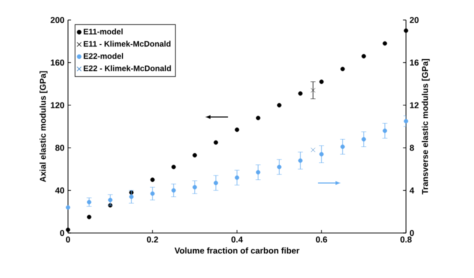  Describe the element at coordinates (62, 233) in the screenshot. I see `y-tick-label: 0` at that location.